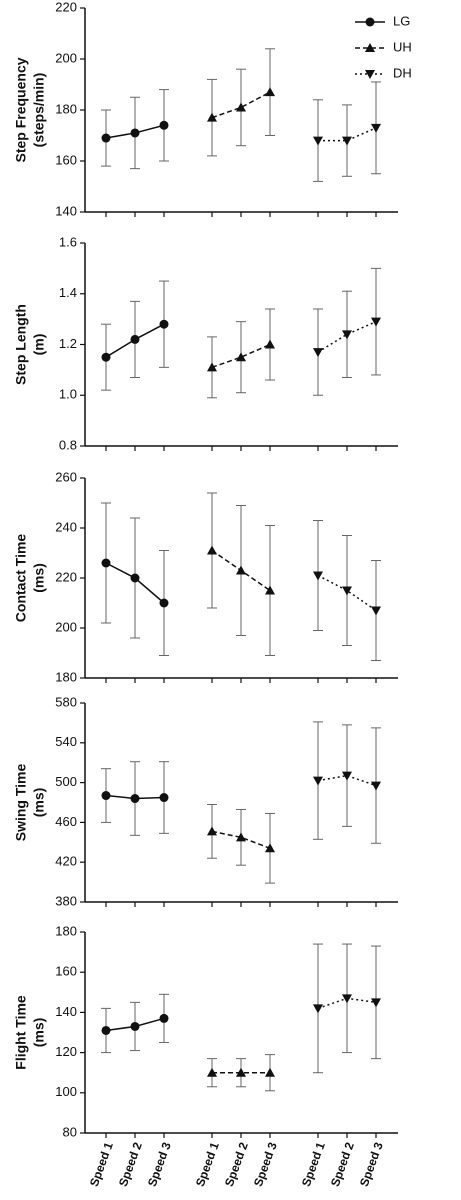 The width and height of the screenshot is (461, 1200). I want to click on y-tick-label: 120, so click(66, 1051).